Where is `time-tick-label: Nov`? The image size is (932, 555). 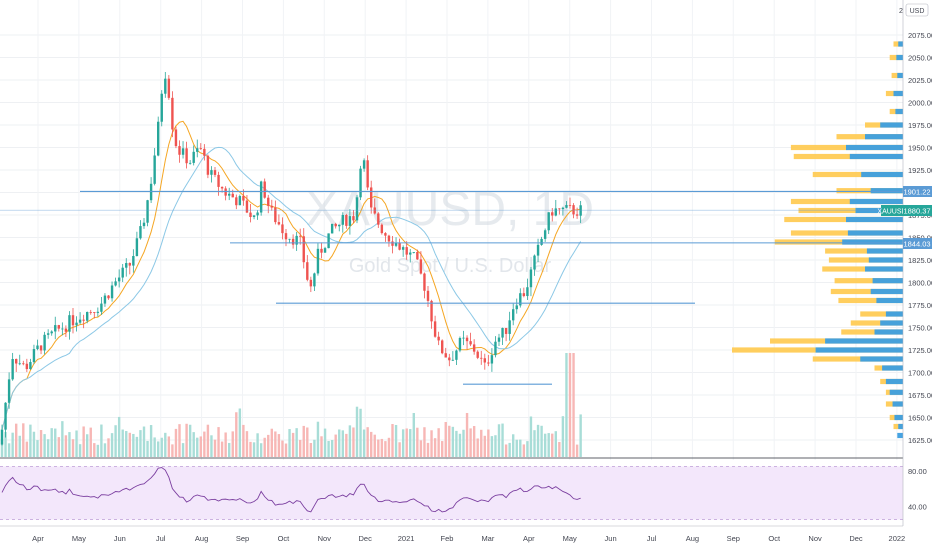
time-tick-label: Nov is located at coordinates (815, 538).